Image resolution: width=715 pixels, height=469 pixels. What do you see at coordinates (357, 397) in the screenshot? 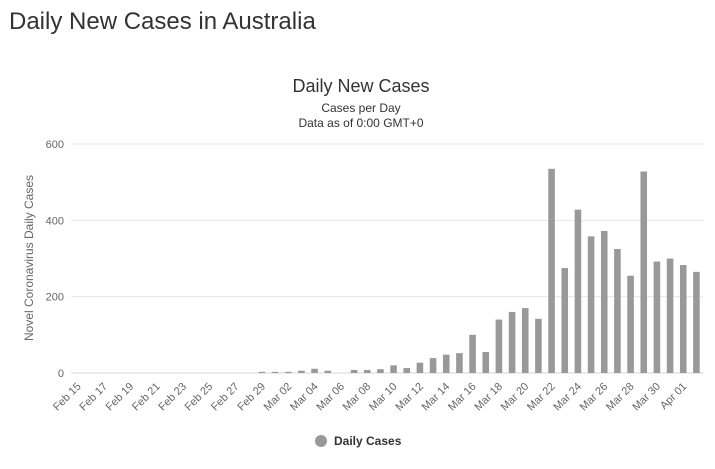
I see `x-tick-label: Mar 08` at bounding box center [357, 397].